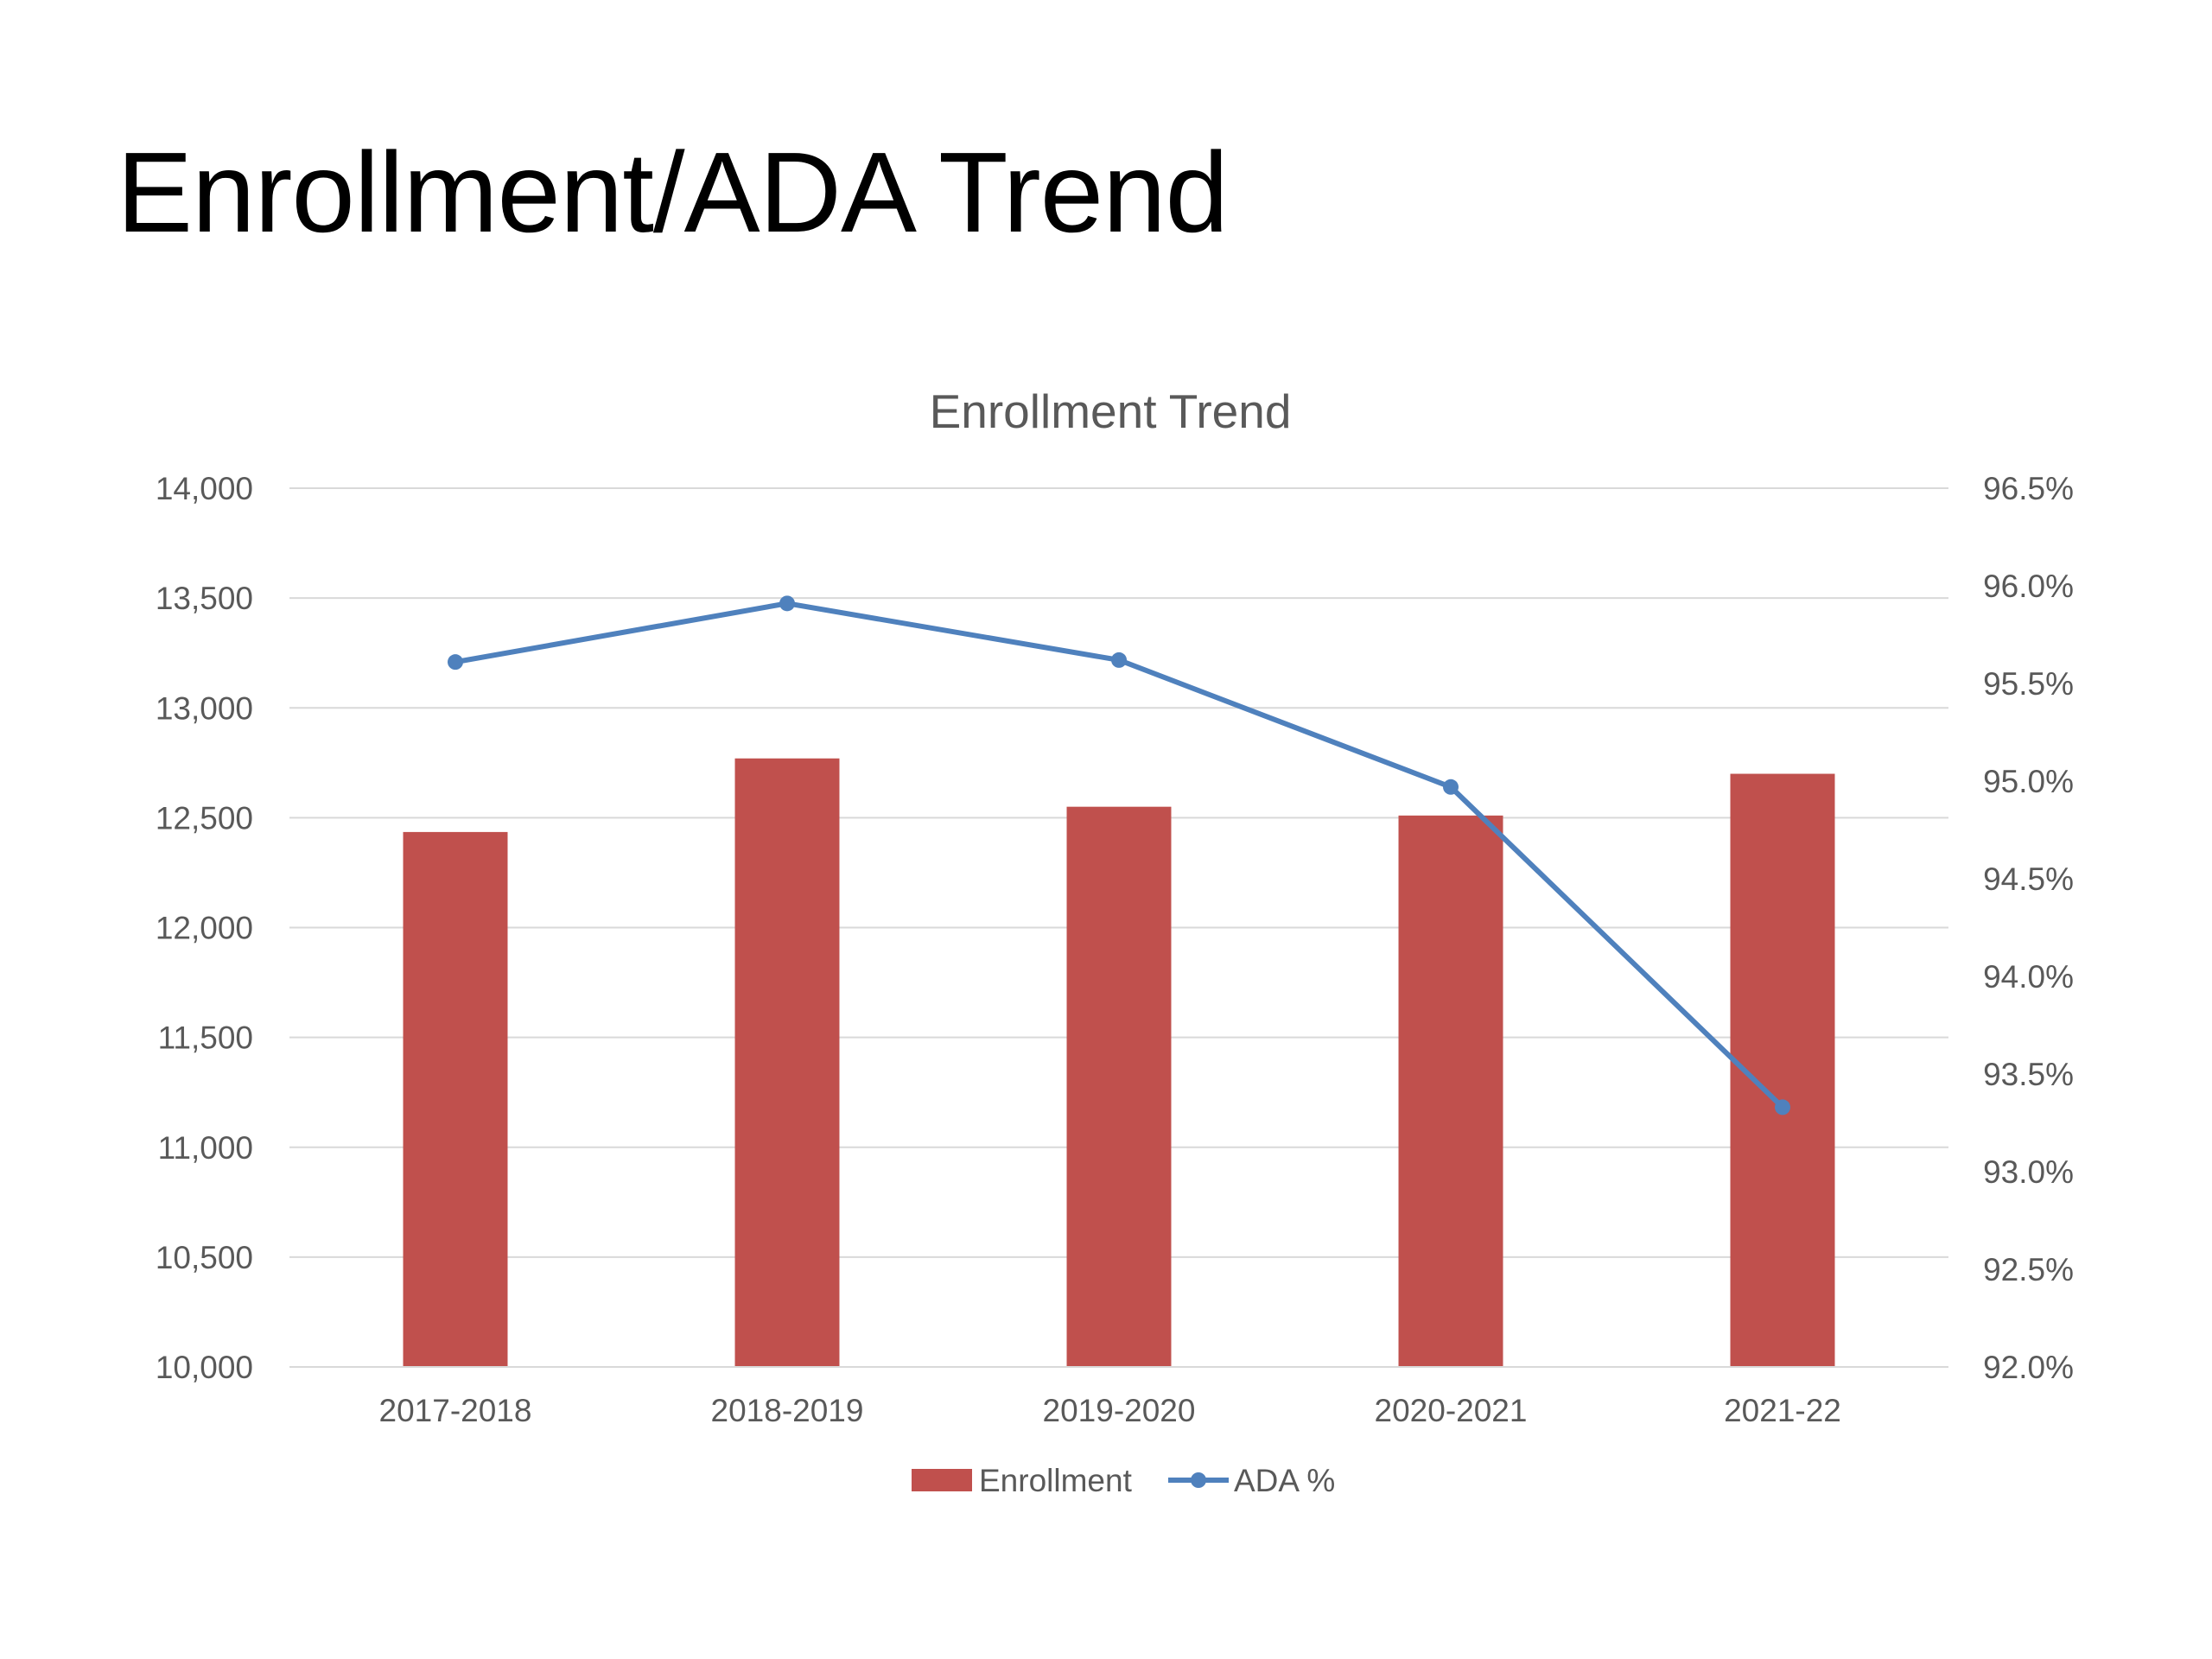 The height and width of the screenshot is (1659, 2212). I want to click on right-tick-label: 96.5%, so click(2028, 488).